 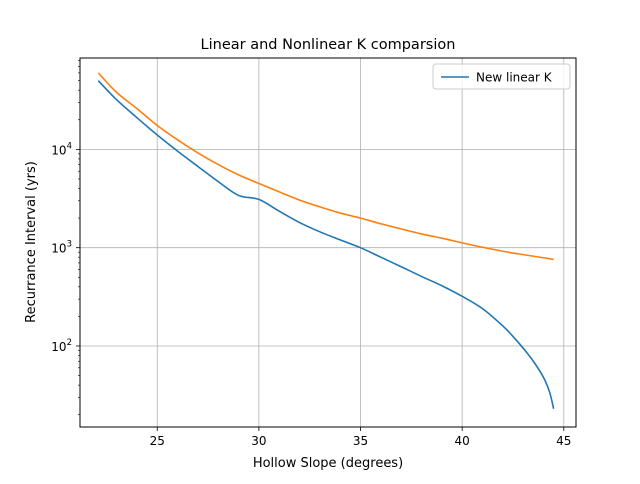 I want to click on x-axis-ticks: 25 30 35 40 45, so click(x=360, y=437).